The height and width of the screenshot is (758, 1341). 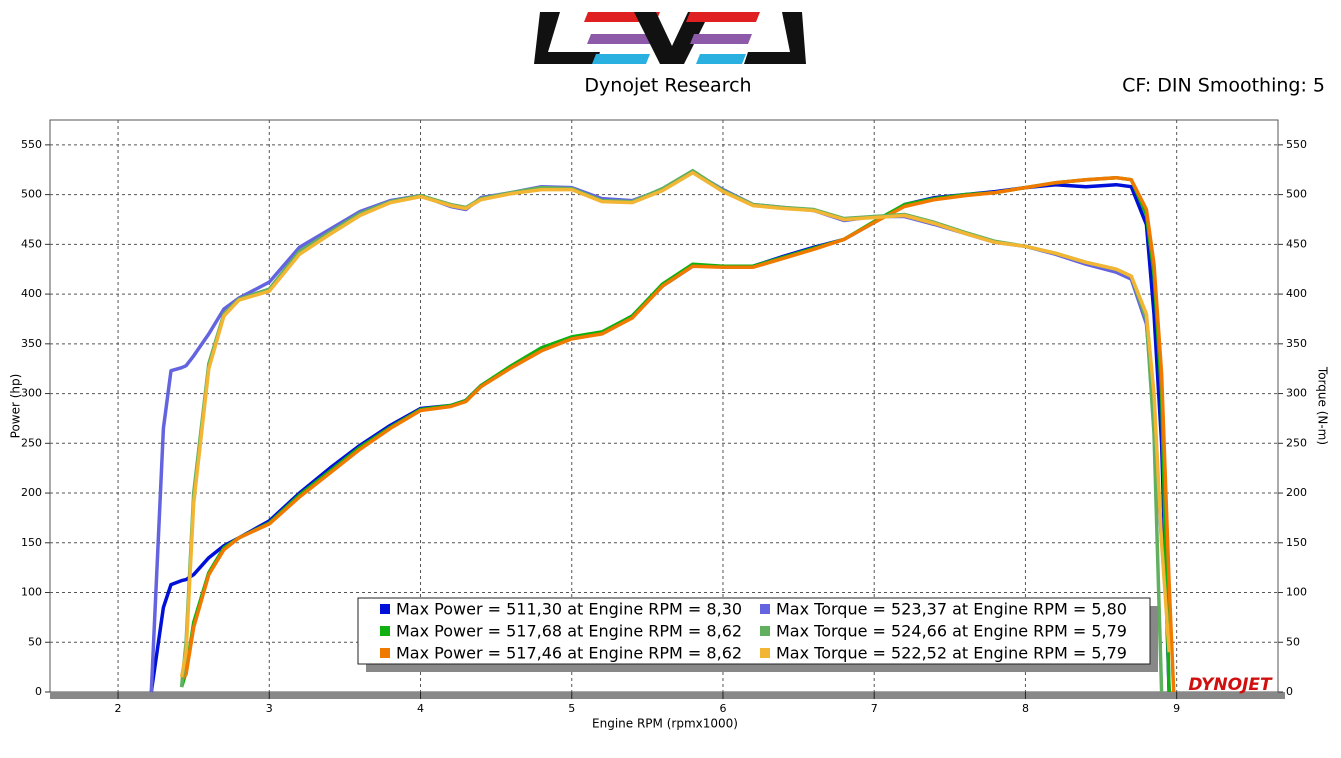 What do you see at coordinates (1289, 691) in the screenshot?
I see `y2-tick-label: 0` at bounding box center [1289, 691].